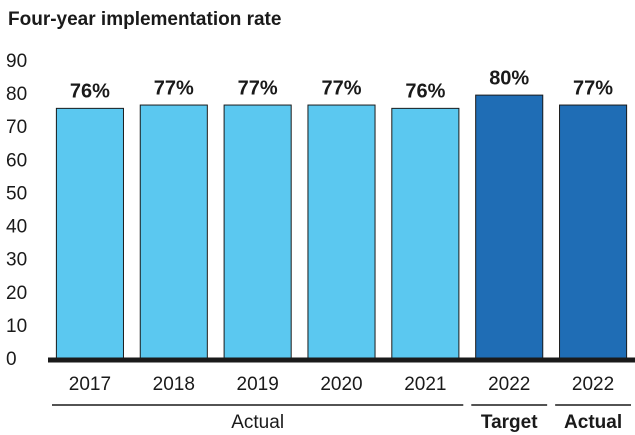 The height and width of the screenshot is (435, 635). I want to click on y-tick-label: 40, so click(16, 227).